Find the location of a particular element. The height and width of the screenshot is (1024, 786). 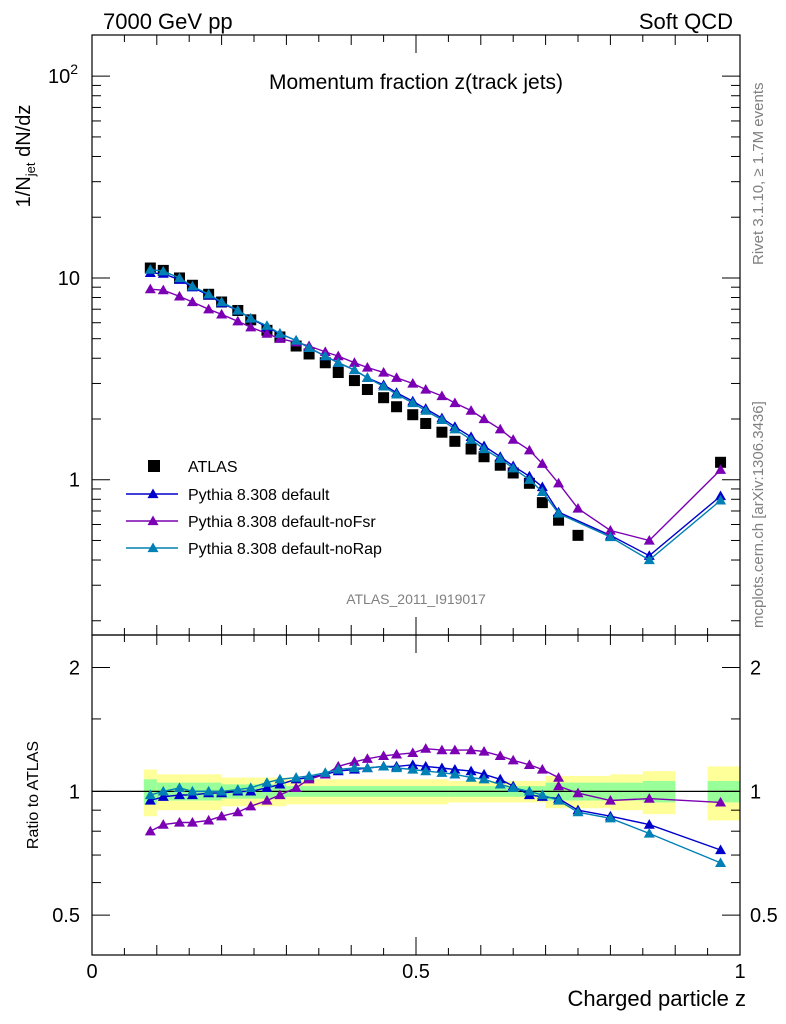

legend-label: ATLAS is located at coordinates (213, 467).